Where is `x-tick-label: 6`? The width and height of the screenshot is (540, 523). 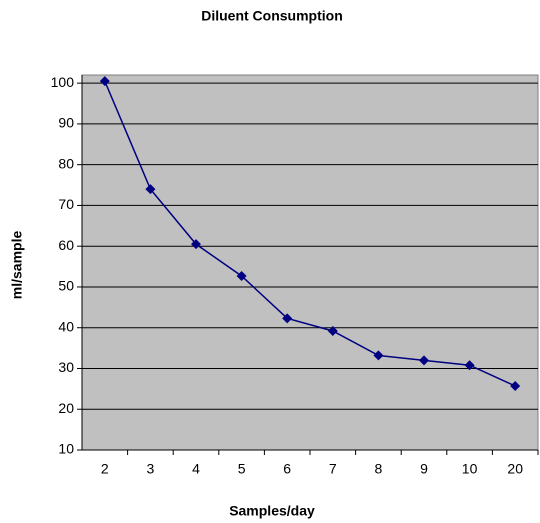 x-tick-label: 6 is located at coordinates (287, 469).